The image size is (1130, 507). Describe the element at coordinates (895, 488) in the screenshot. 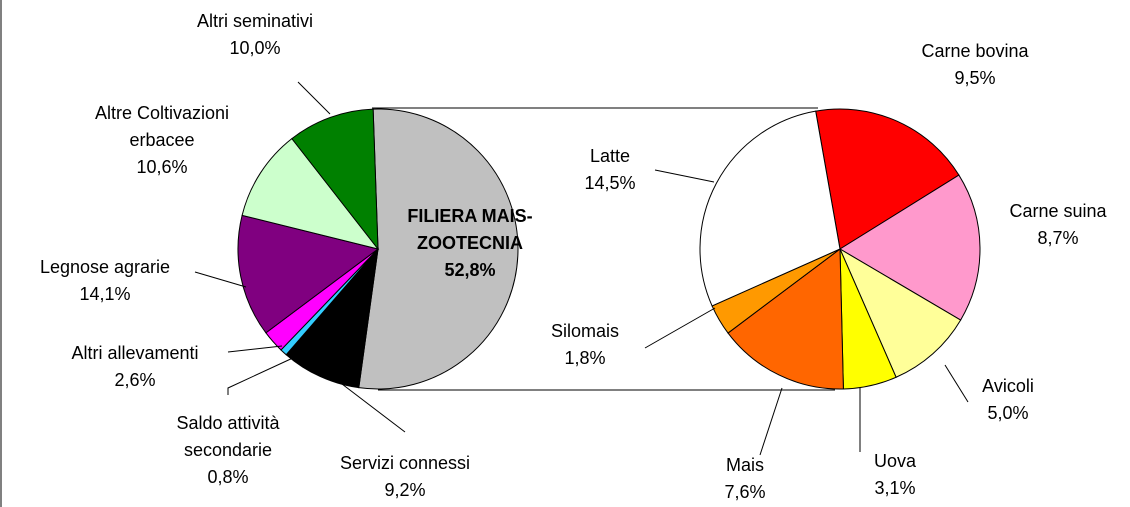

I see `value-label: 3,1%` at that location.